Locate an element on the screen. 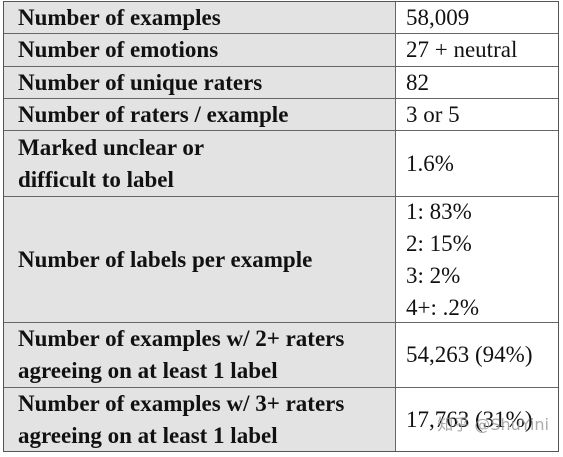  value-cell: 17,763 (31%) is located at coordinates (477, 420).